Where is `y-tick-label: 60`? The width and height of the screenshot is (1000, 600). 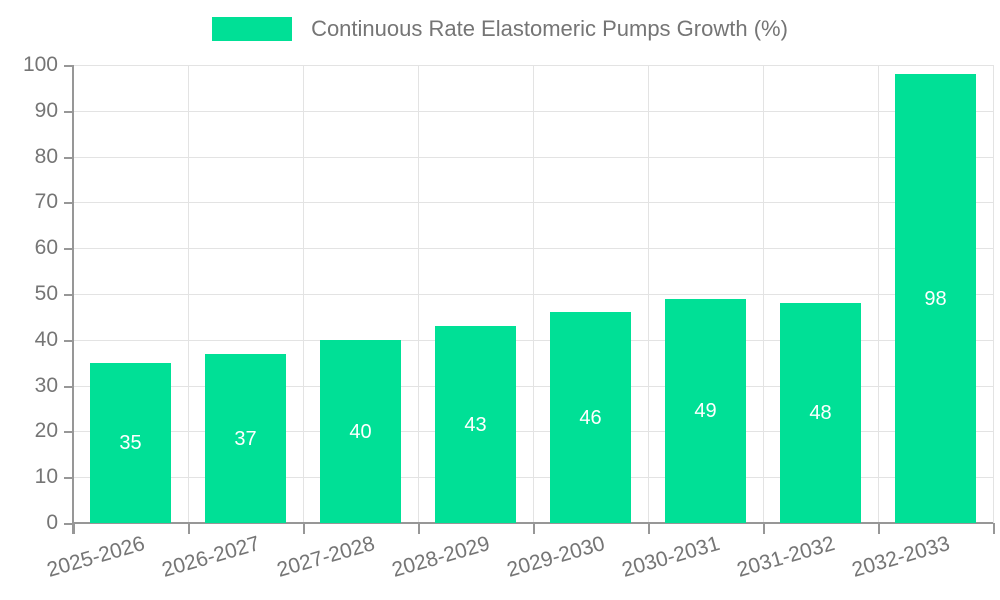
y-tick-label: 60 is located at coordinates (46, 247).